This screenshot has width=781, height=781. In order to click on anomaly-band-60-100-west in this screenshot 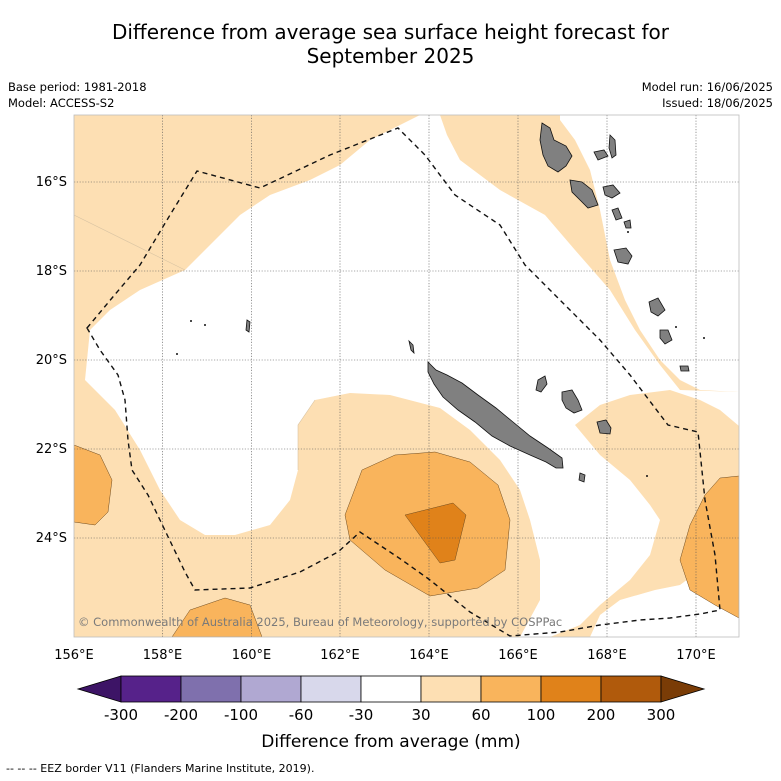, I will do `click(93, 485)`.